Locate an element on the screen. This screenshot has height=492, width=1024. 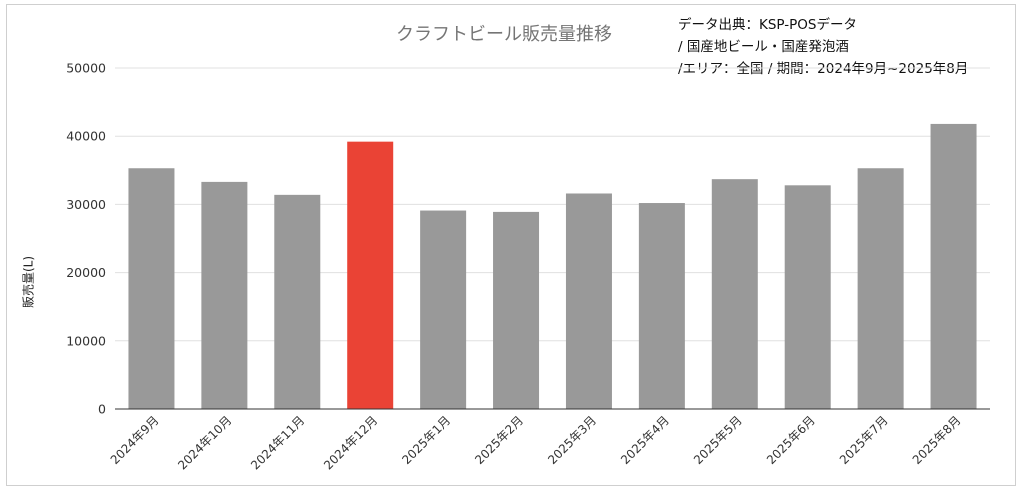
y-tick-label: 50000 is located at coordinates (86, 68).